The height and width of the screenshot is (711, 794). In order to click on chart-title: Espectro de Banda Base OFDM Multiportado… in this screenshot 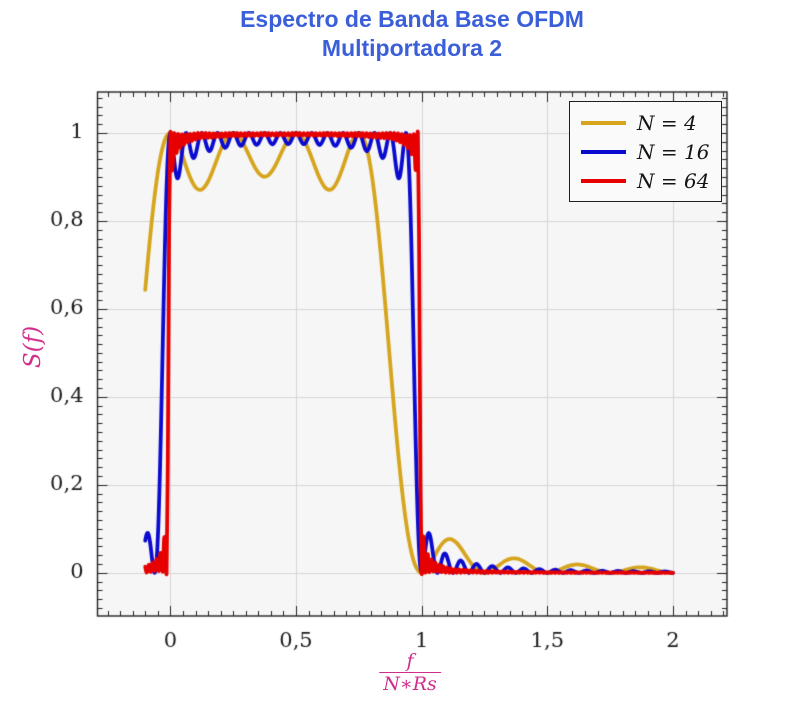, I will do `click(412, 34)`.